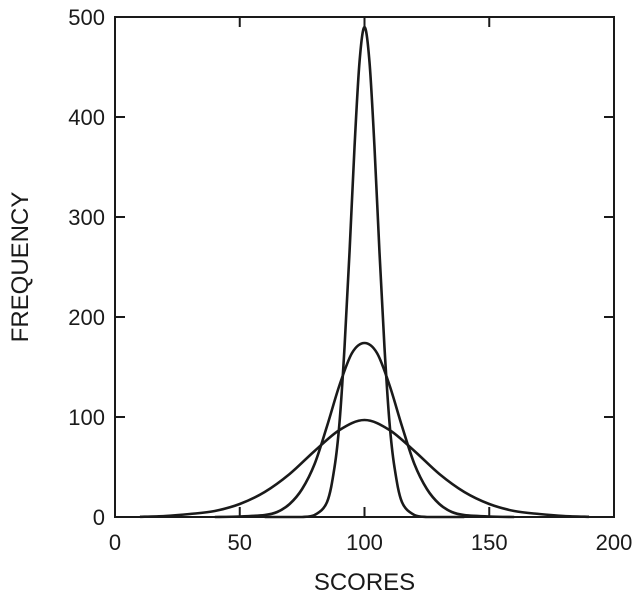  What do you see at coordinates (364, 542) in the screenshot?
I see `x-tick-label-100: 100` at bounding box center [364, 542].